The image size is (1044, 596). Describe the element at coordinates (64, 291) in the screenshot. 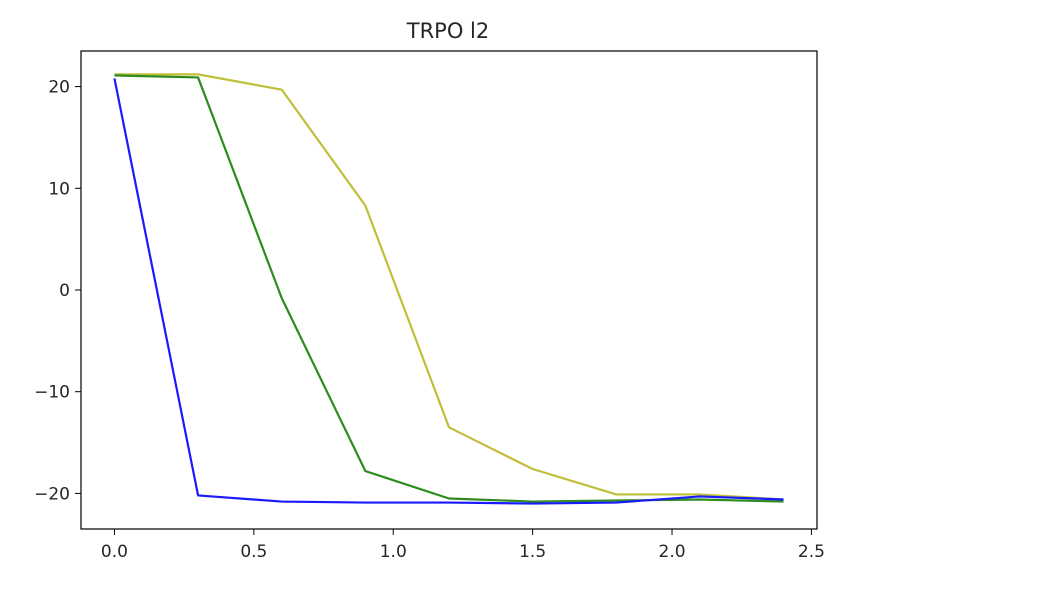

I see `y-tick-label: 0` at that location.